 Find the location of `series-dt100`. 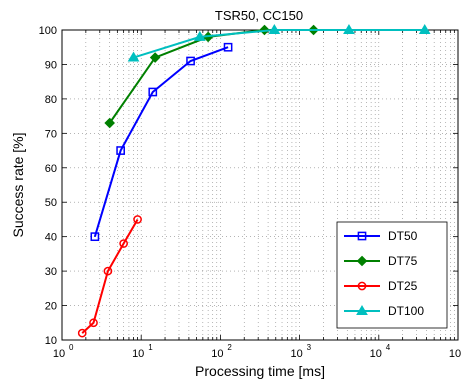

series-dt100 is located at coordinates (279, 43).